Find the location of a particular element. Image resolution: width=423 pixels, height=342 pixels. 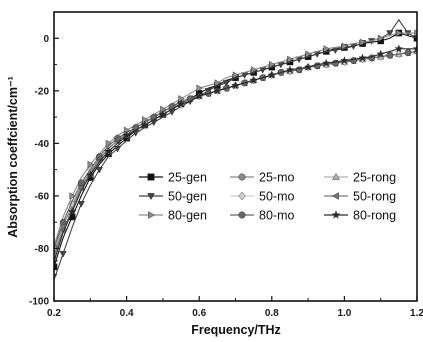

legend-item-25-mo: 25-mo is located at coordinates (262, 178).